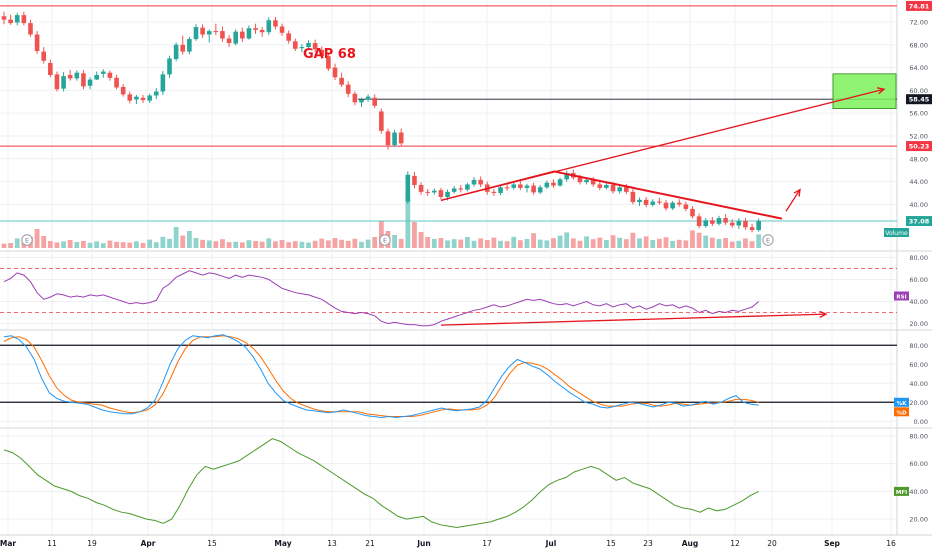 The image size is (932, 555). What do you see at coordinates (454, 297) in the screenshot?
I see `rsi-pane: RSI` at bounding box center [454, 297].